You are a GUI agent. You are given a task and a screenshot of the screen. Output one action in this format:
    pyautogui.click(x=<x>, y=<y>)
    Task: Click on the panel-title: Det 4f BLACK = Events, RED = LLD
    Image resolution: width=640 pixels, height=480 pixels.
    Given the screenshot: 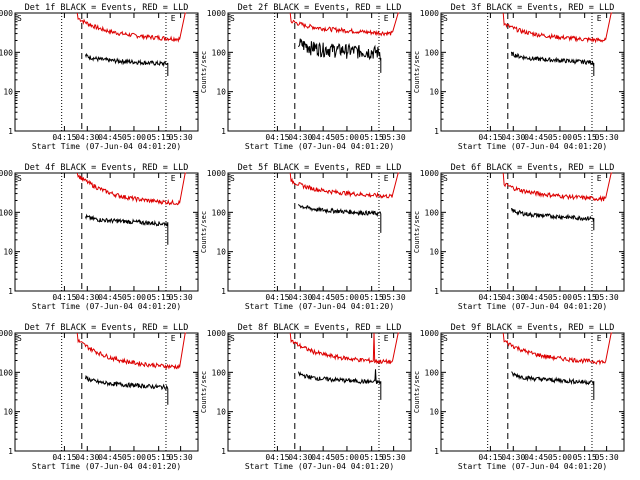 What is the action you would take?
    pyautogui.click(x=107, y=168)
    